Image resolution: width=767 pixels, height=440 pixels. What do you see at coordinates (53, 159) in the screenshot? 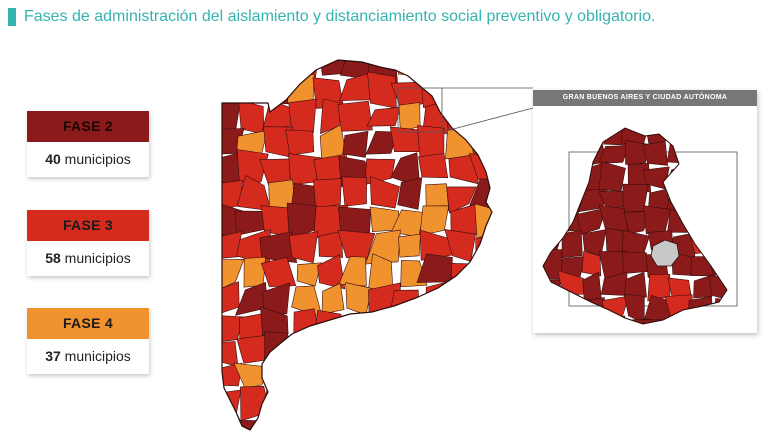
I see `legend-fase-2-number: 40` at bounding box center [53, 159].